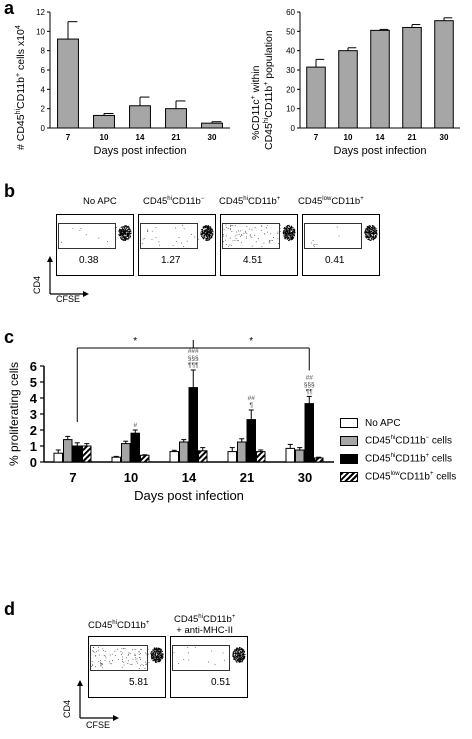 The image size is (472, 739). What do you see at coordinates (40, 31) in the screenshot?
I see `chart-a-left-ytick-label: 10` at bounding box center [40, 31].